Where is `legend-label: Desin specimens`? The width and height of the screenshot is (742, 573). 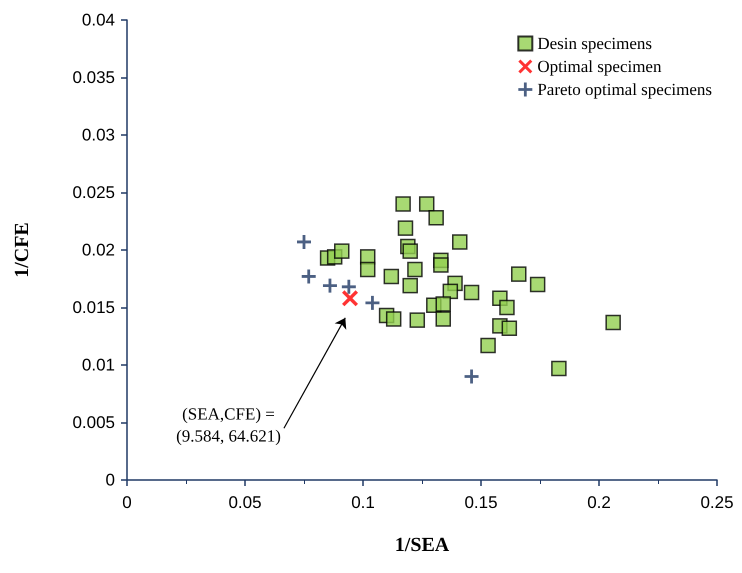
legend-label: Desin specimens is located at coordinates (594, 43).